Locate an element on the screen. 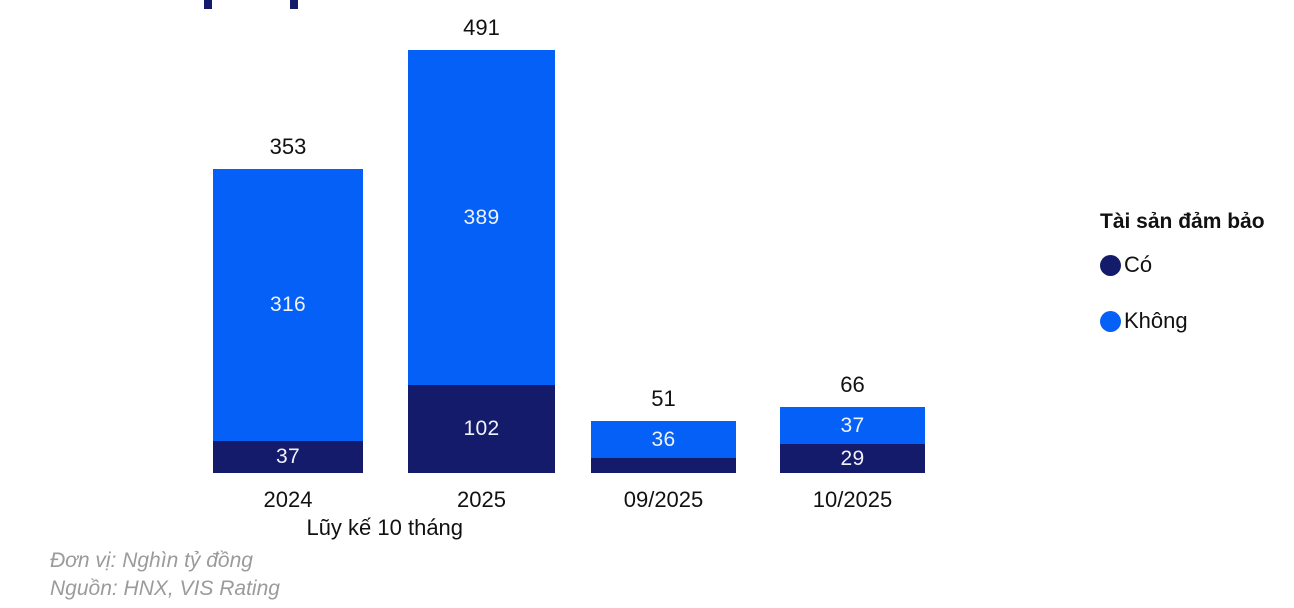 Image resolution: width=1294 pixels, height=608 pixels. segment-value-label: 389 is located at coordinates (481, 217).